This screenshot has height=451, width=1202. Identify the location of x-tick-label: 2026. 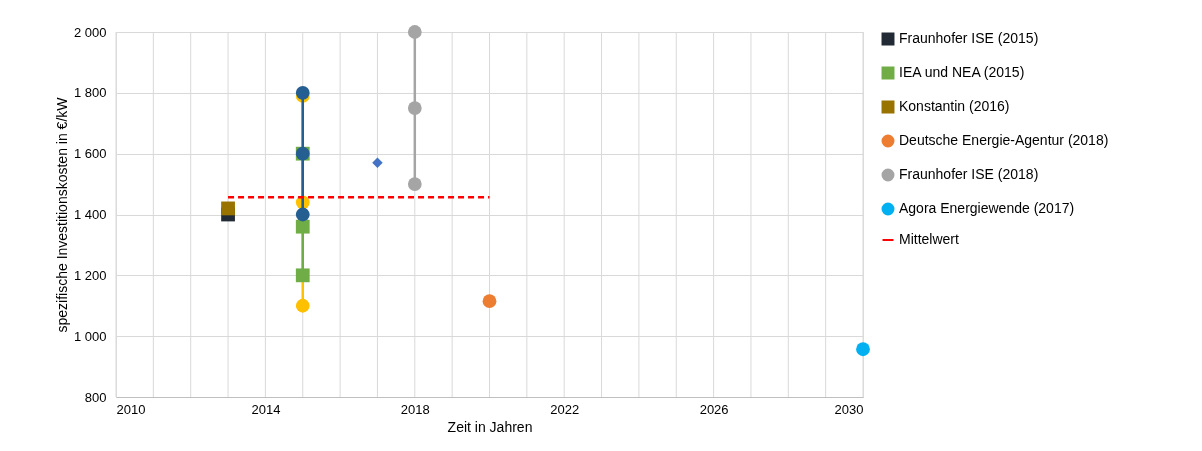
(714, 409).